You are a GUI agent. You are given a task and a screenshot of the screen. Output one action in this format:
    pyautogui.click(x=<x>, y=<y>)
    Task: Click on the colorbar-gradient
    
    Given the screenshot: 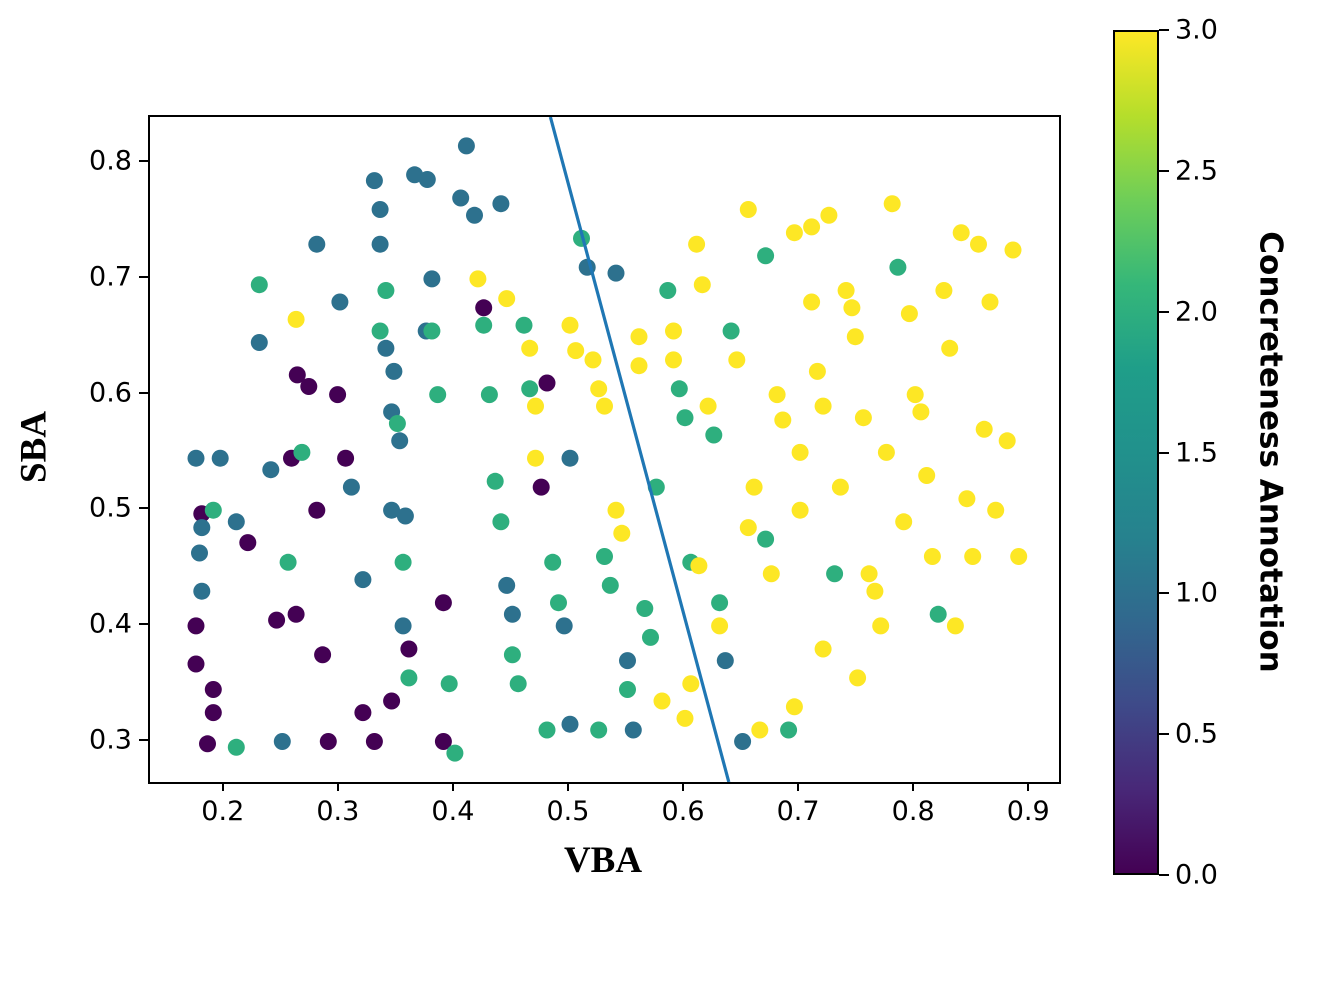 What is the action you would take?
    pyautogui.click(x=1136, y=452)
    